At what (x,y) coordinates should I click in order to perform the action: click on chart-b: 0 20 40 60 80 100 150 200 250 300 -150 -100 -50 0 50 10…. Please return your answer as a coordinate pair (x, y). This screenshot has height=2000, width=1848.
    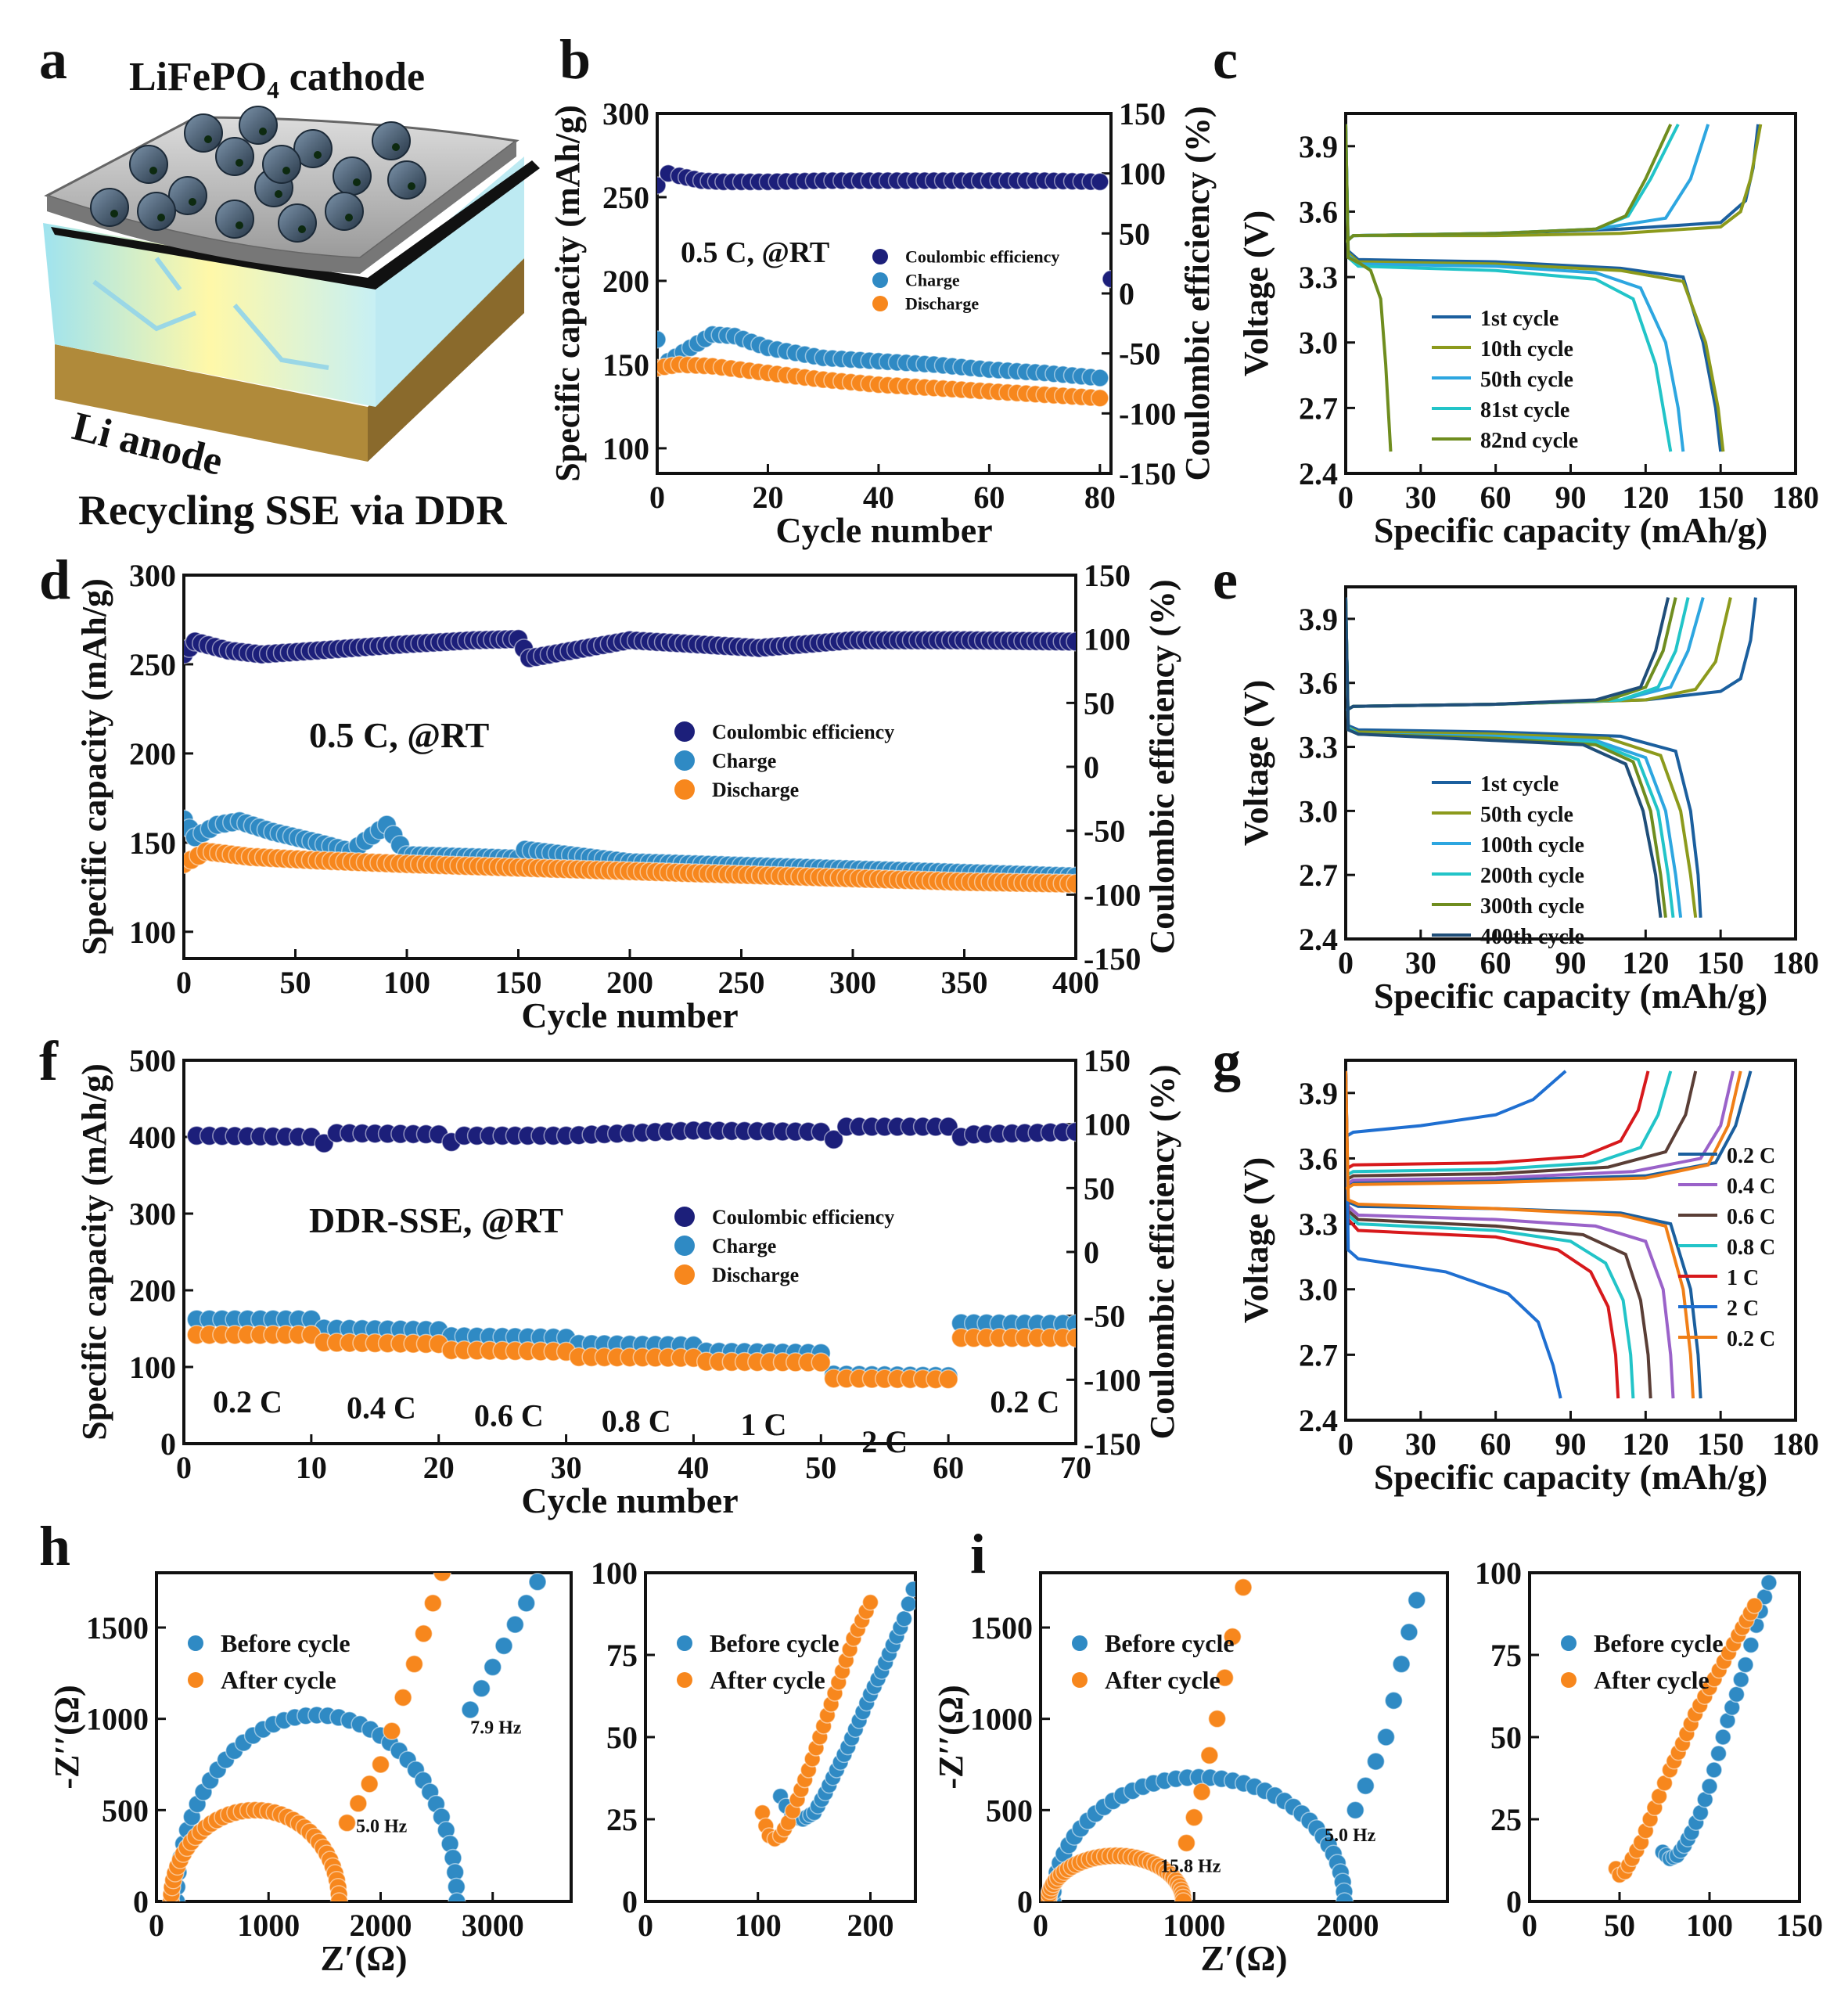
    Looking at the image, I should click on (882, 323).